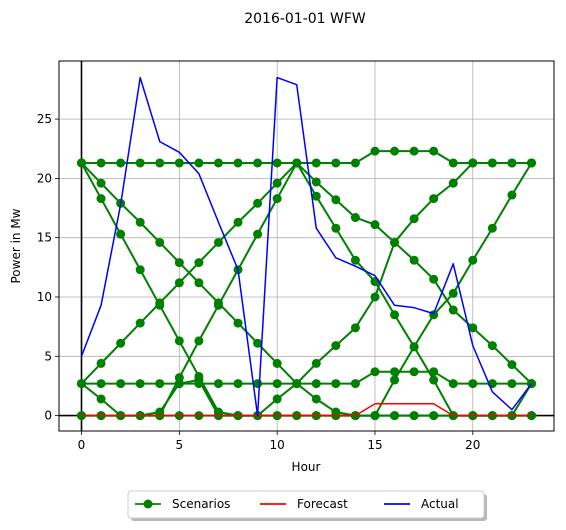 Image resolution: width=566 pixels, height=530 pixels. Describe the element at coordinates (306, 467) in the screenshot. I see `x-axis-label: Hour` at that location.